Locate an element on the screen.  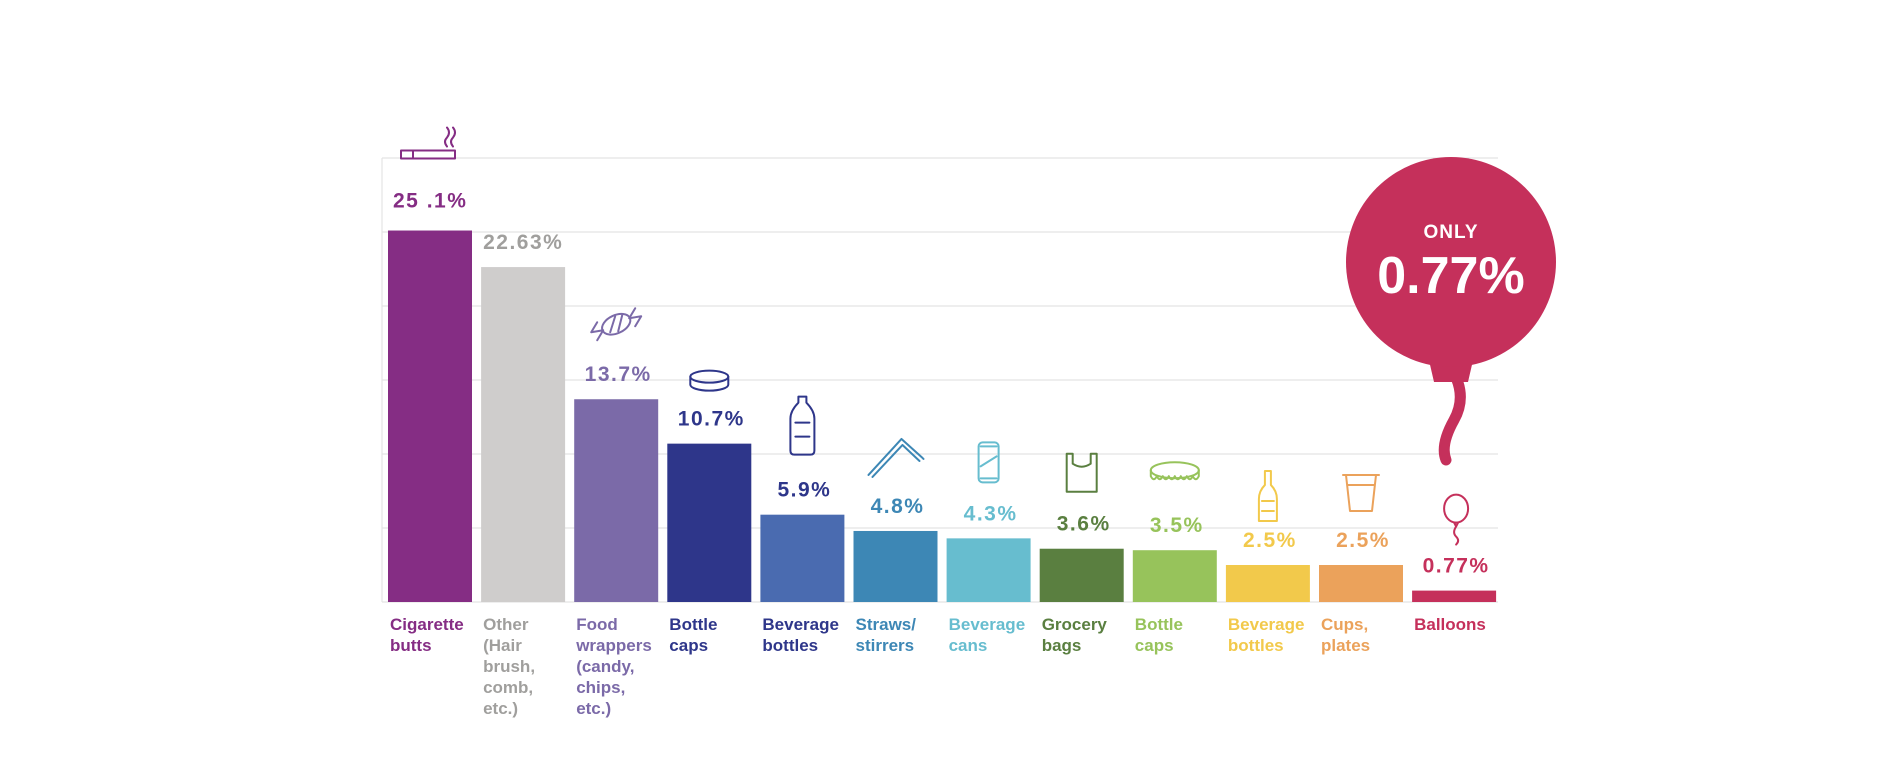
water-bottle-icon is located at coordinates (802, 425).